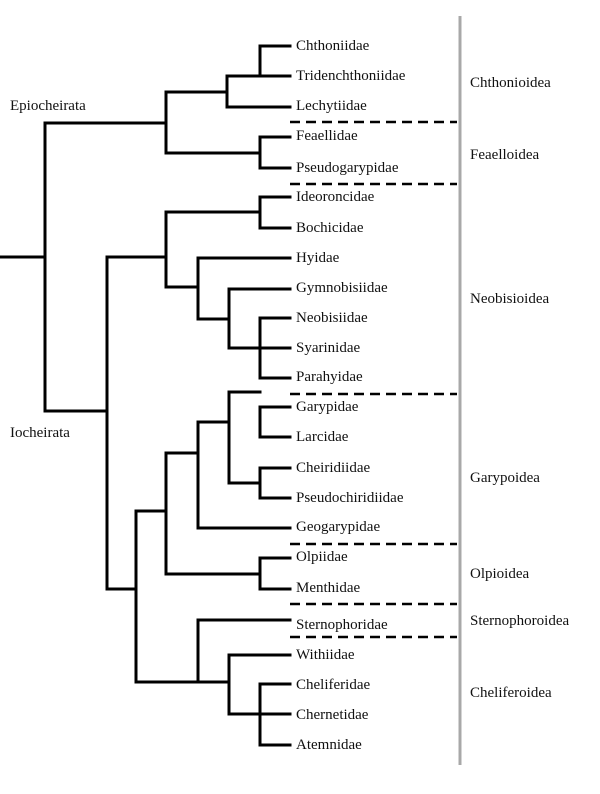 This screenshot has height=794, width=600. I want to click on family-label-ideoroncidae: Ideoroncidae, so click(335, 197).